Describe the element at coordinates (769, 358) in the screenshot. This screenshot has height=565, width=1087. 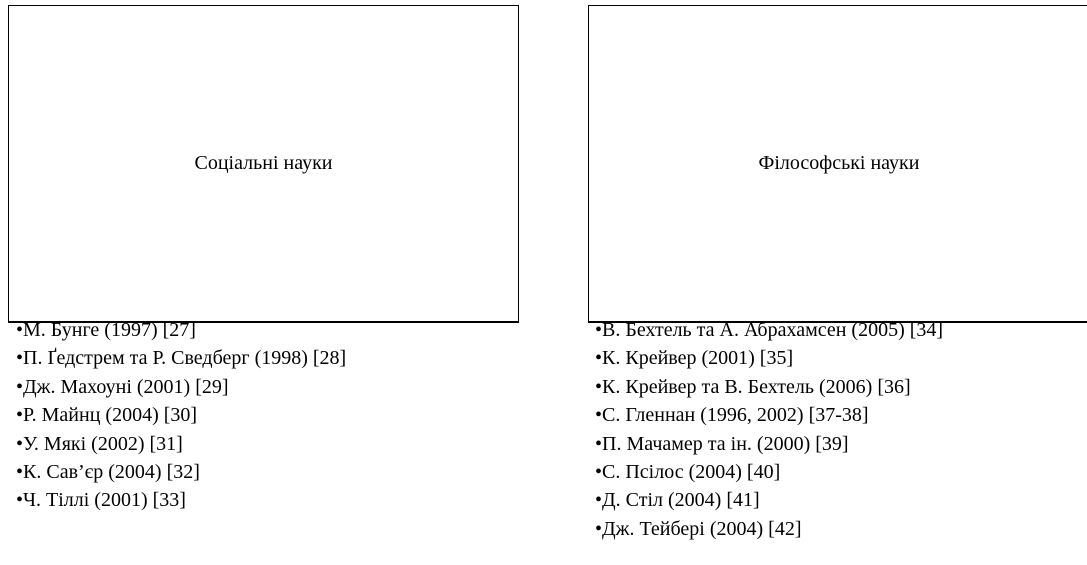
I see `reference-item: К. Крейвер (2001) [35]` at that location.